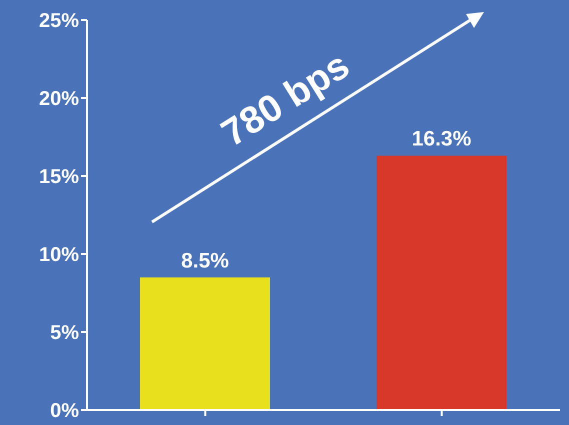  What do you see at coordinates (59, 177) in the screenshot?
I see `y-tick-label: 15%` at bounding box center [59, 177].